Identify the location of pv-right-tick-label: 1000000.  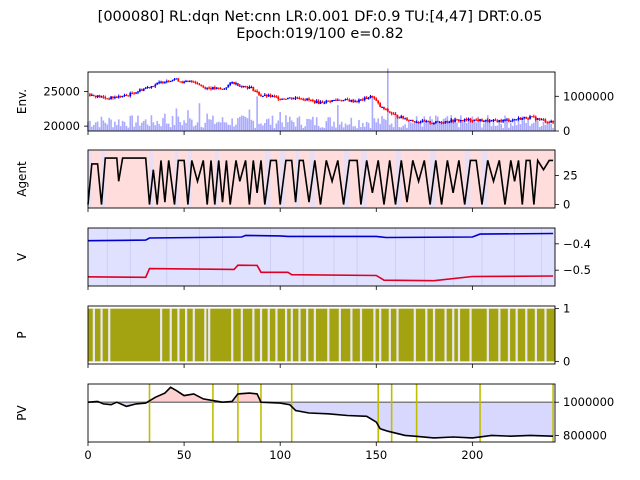
(588, 402).